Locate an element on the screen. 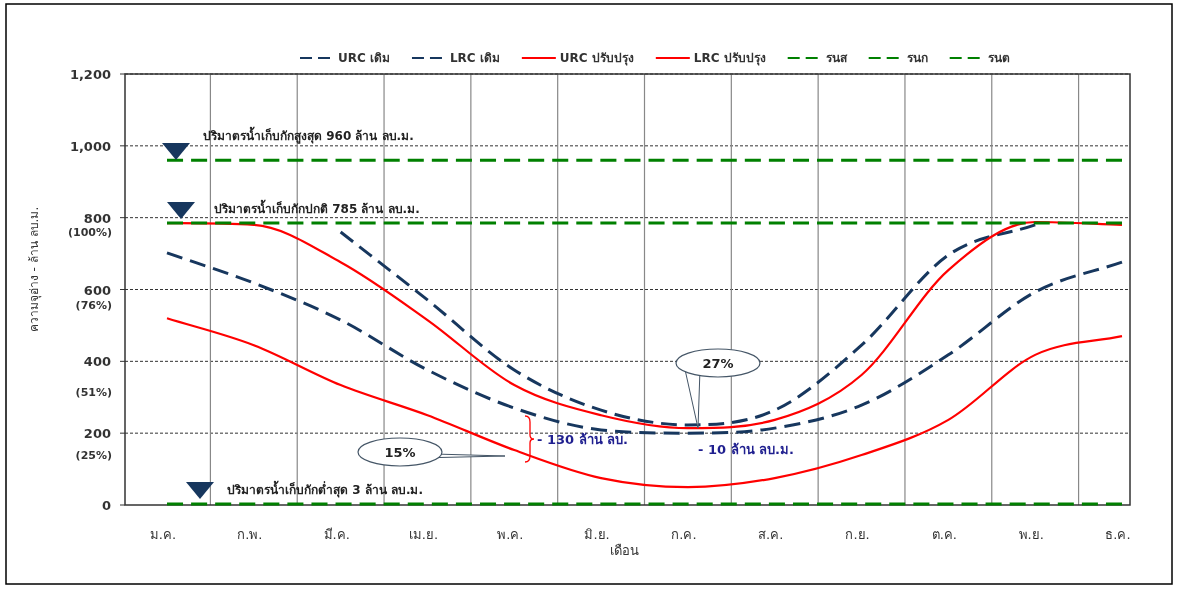  legend-label: LRC เดิม is located at coordinates (474, 58).